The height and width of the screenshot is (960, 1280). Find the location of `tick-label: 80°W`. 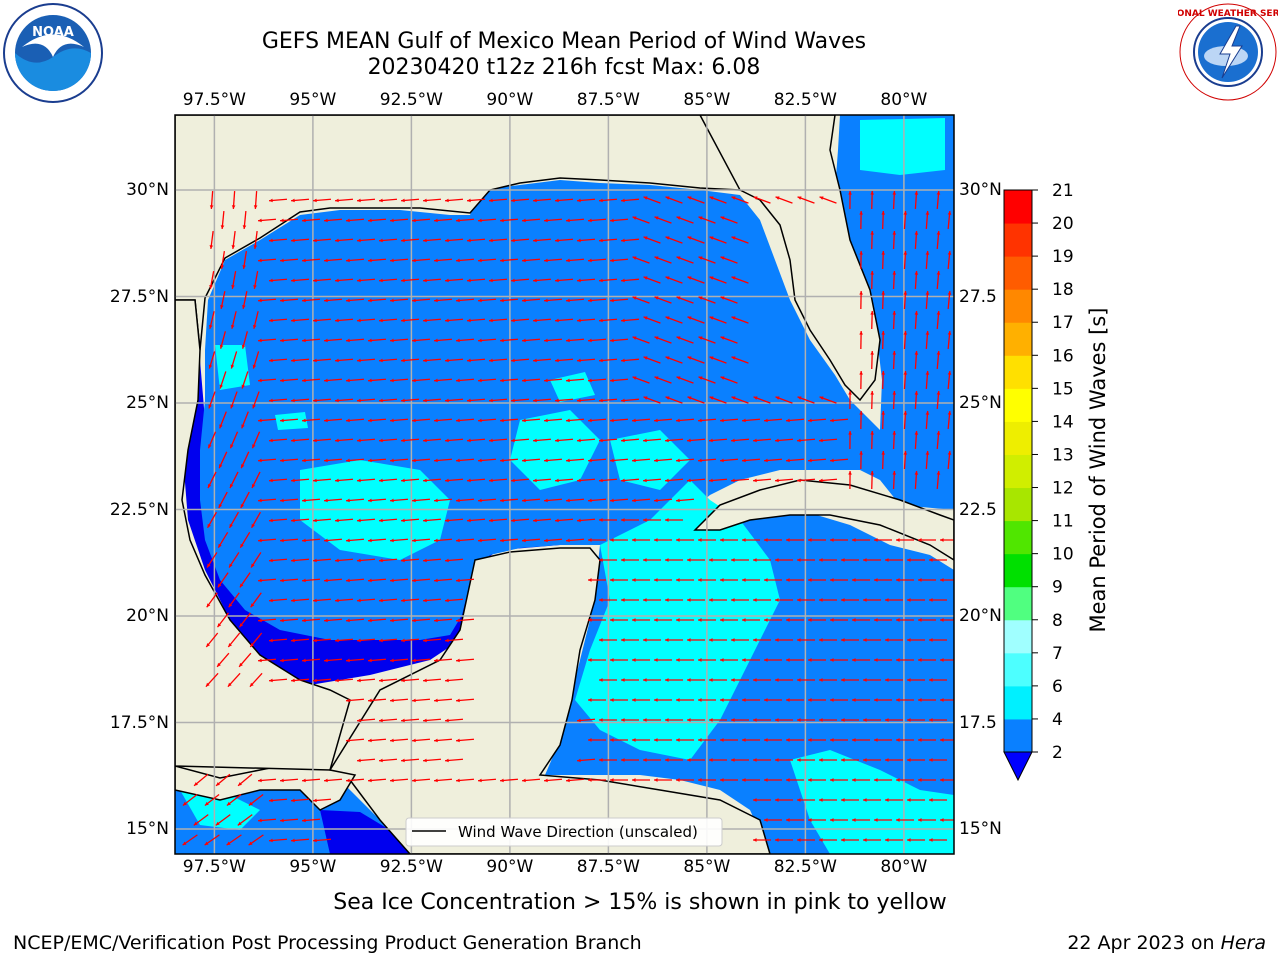

tick-label: 80°W is located at coordinates (904, 867).